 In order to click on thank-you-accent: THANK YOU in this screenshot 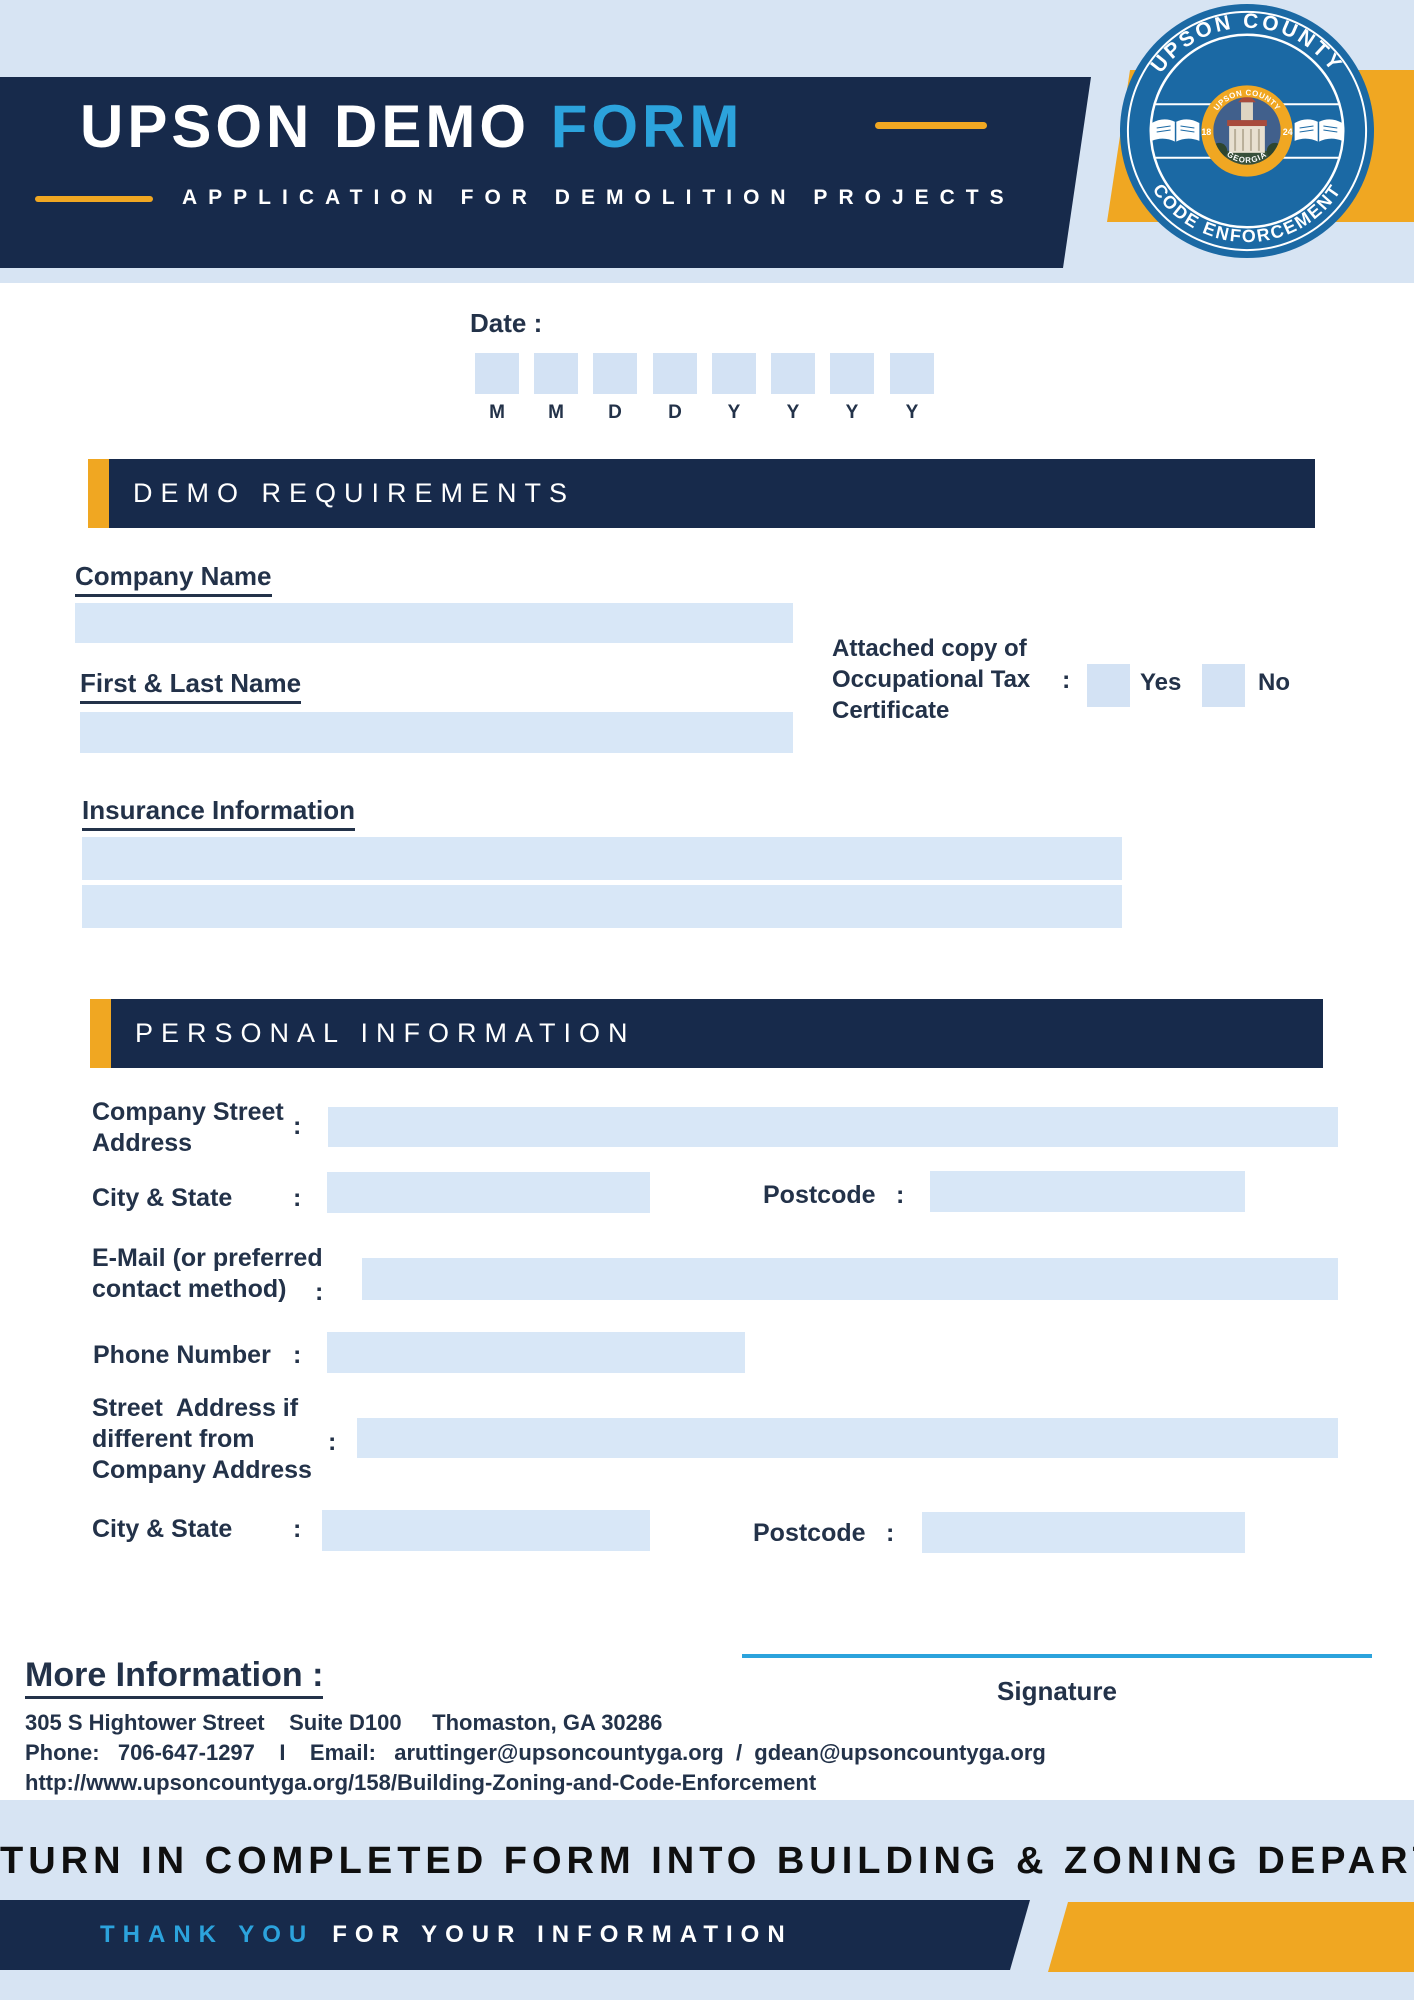, I will do `click(207, 1934)`.